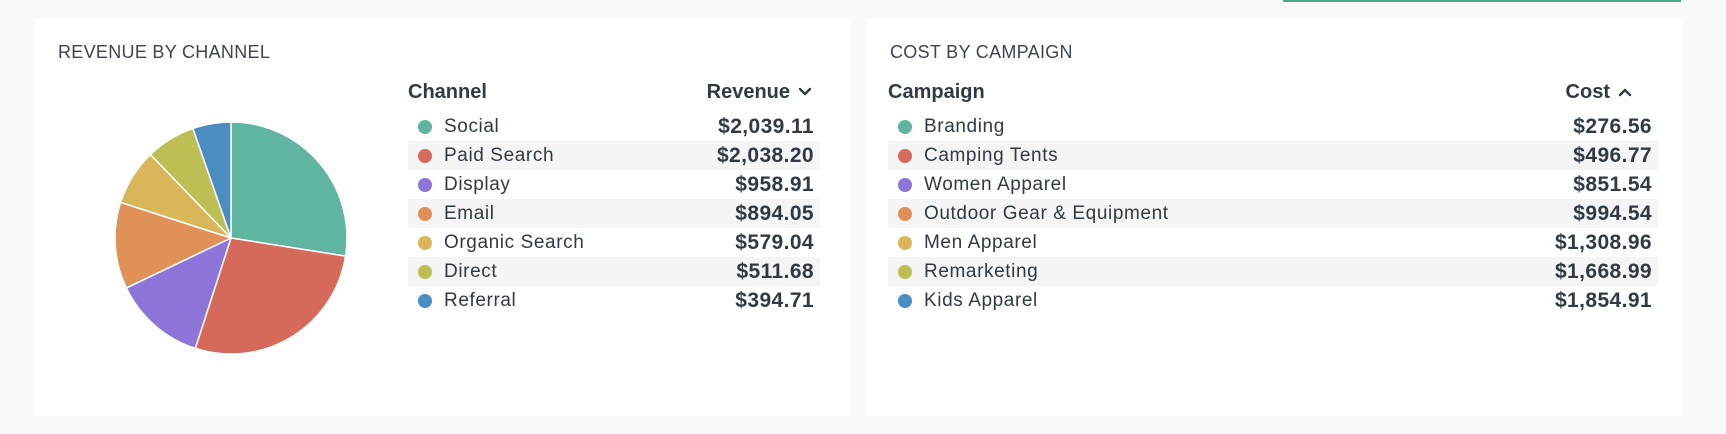 This screenshot has width=1726, height=434. I want to click on row-value: $894.05, so click(774, 213).